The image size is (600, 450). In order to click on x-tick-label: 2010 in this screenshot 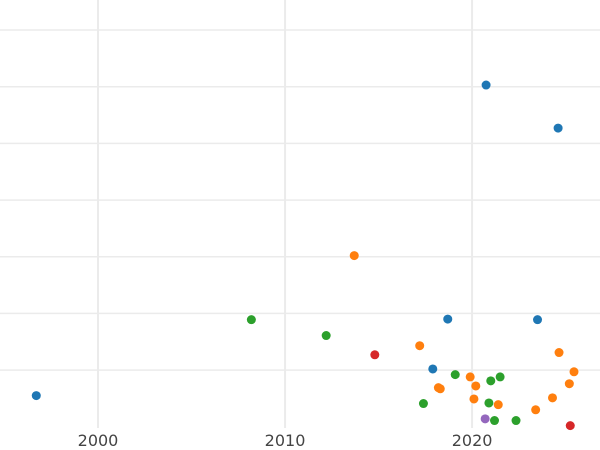, I will do `click(285, 440)`.